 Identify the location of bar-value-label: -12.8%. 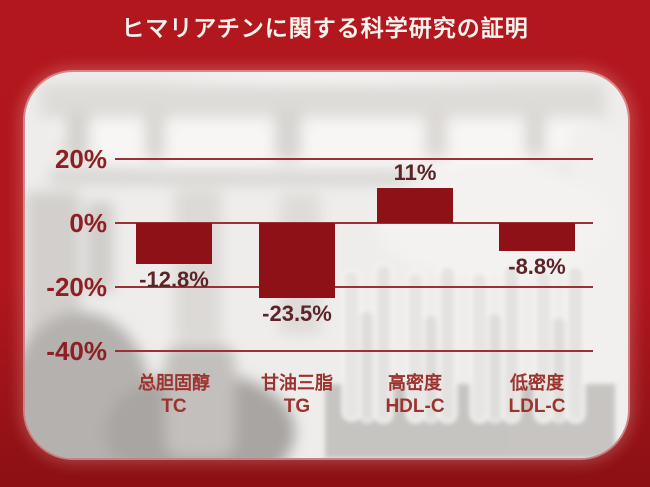
(174, 279).